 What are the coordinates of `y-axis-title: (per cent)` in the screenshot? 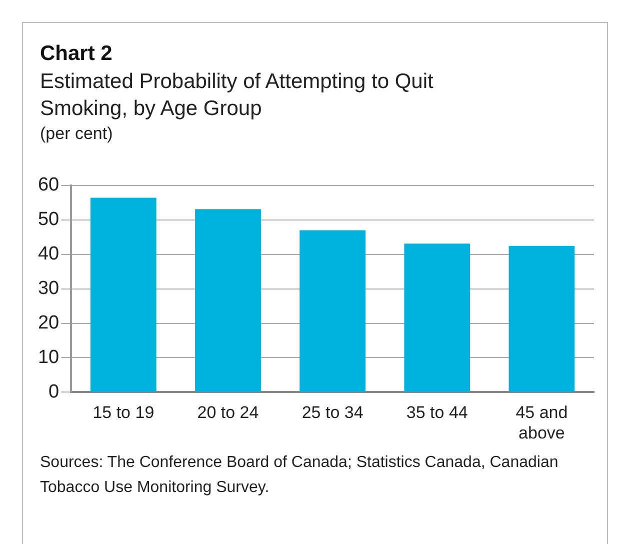 It's located at (76, 134).